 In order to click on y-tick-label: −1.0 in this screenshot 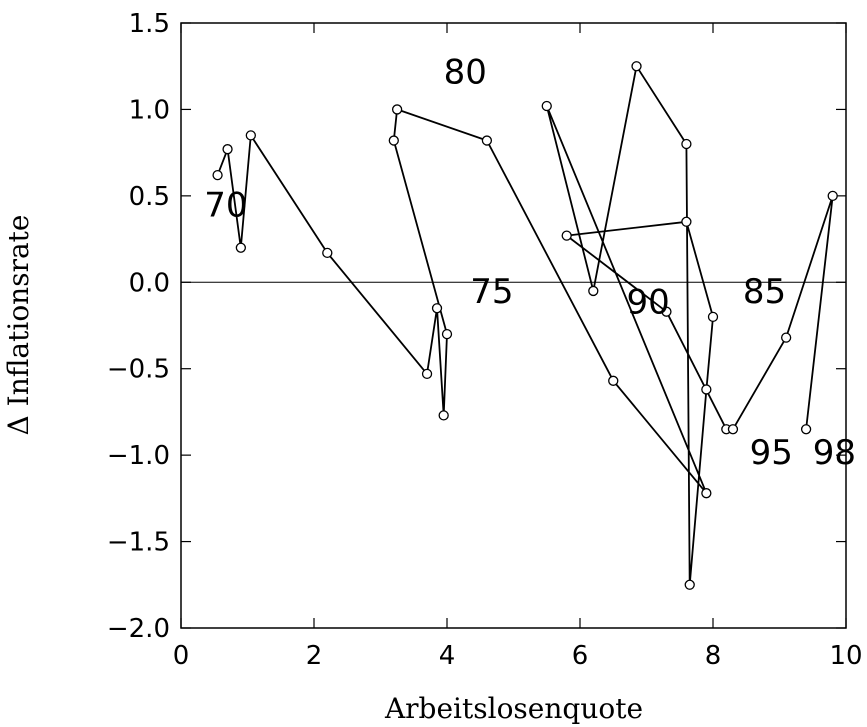, I will do `click(138, 456)`.